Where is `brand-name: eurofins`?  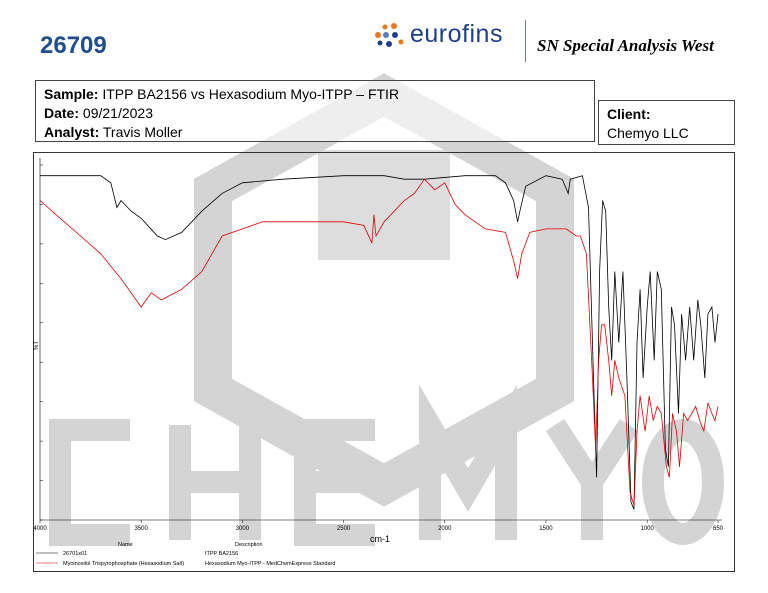 brand-name: eurofins is located at coordinates (456, 34).